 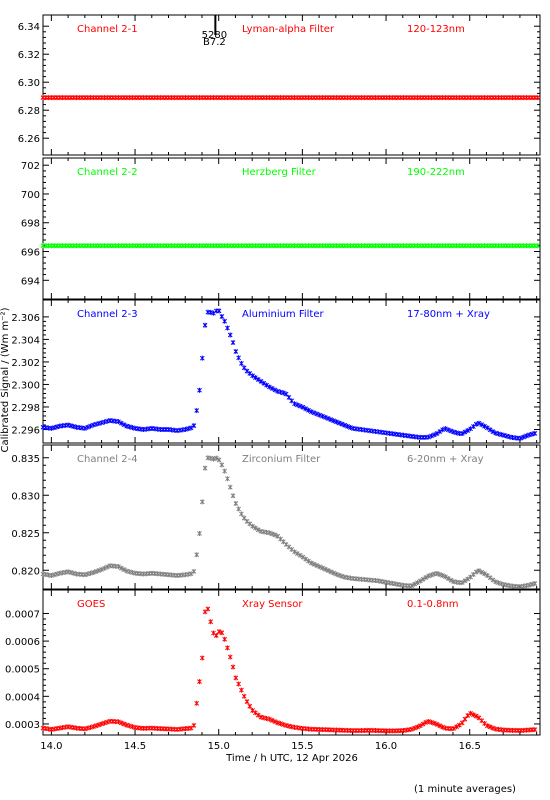 What do you see at coordinates (22, 642) in the screenshot?
I see `y-tick-label: 0.0006` at bounding box center [22, 642].